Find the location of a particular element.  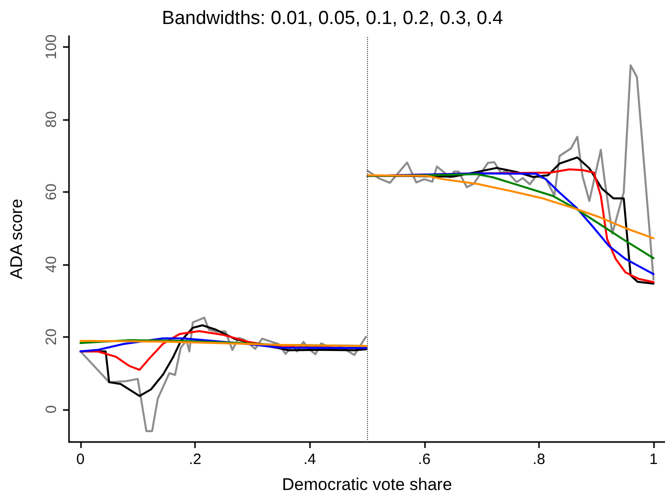

y-tick-label: 40 is located at coordinates (51, 264).